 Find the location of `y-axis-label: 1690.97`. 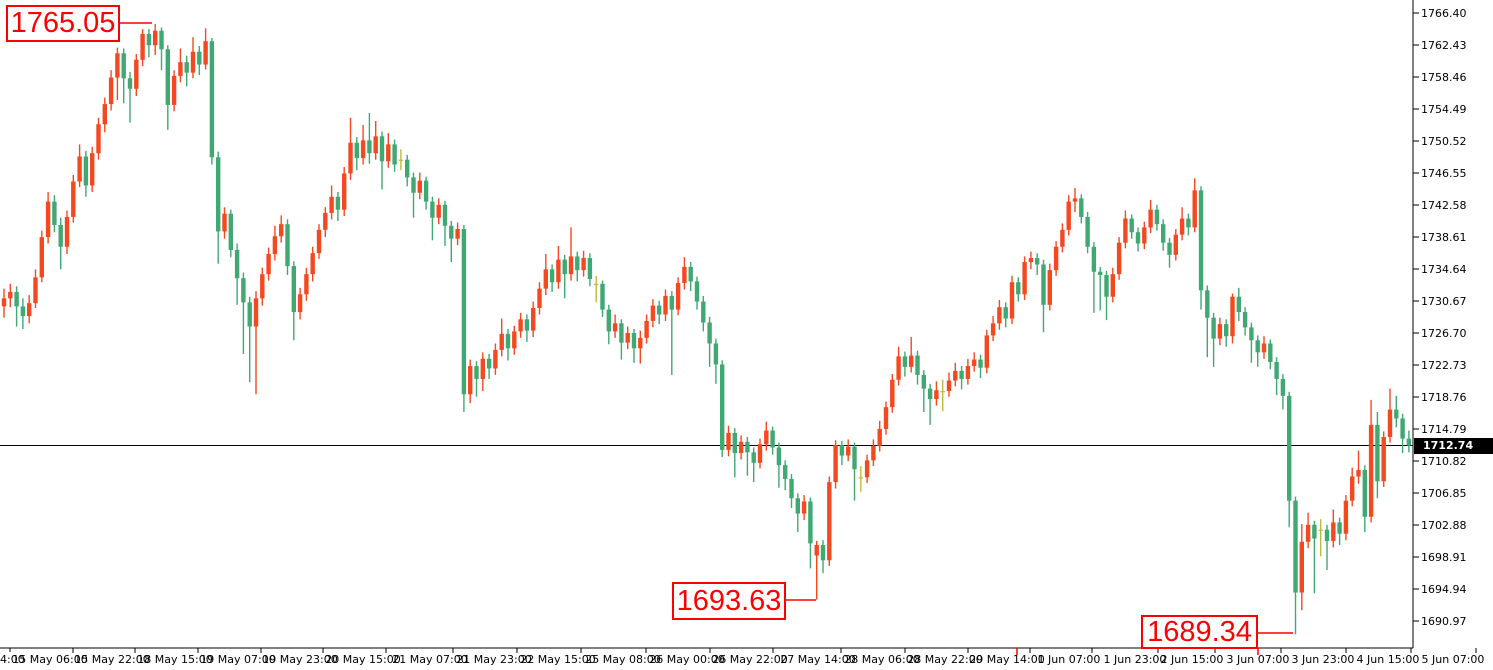

y-axis-label: 1690.97 is located at coordinates (1444, 621).